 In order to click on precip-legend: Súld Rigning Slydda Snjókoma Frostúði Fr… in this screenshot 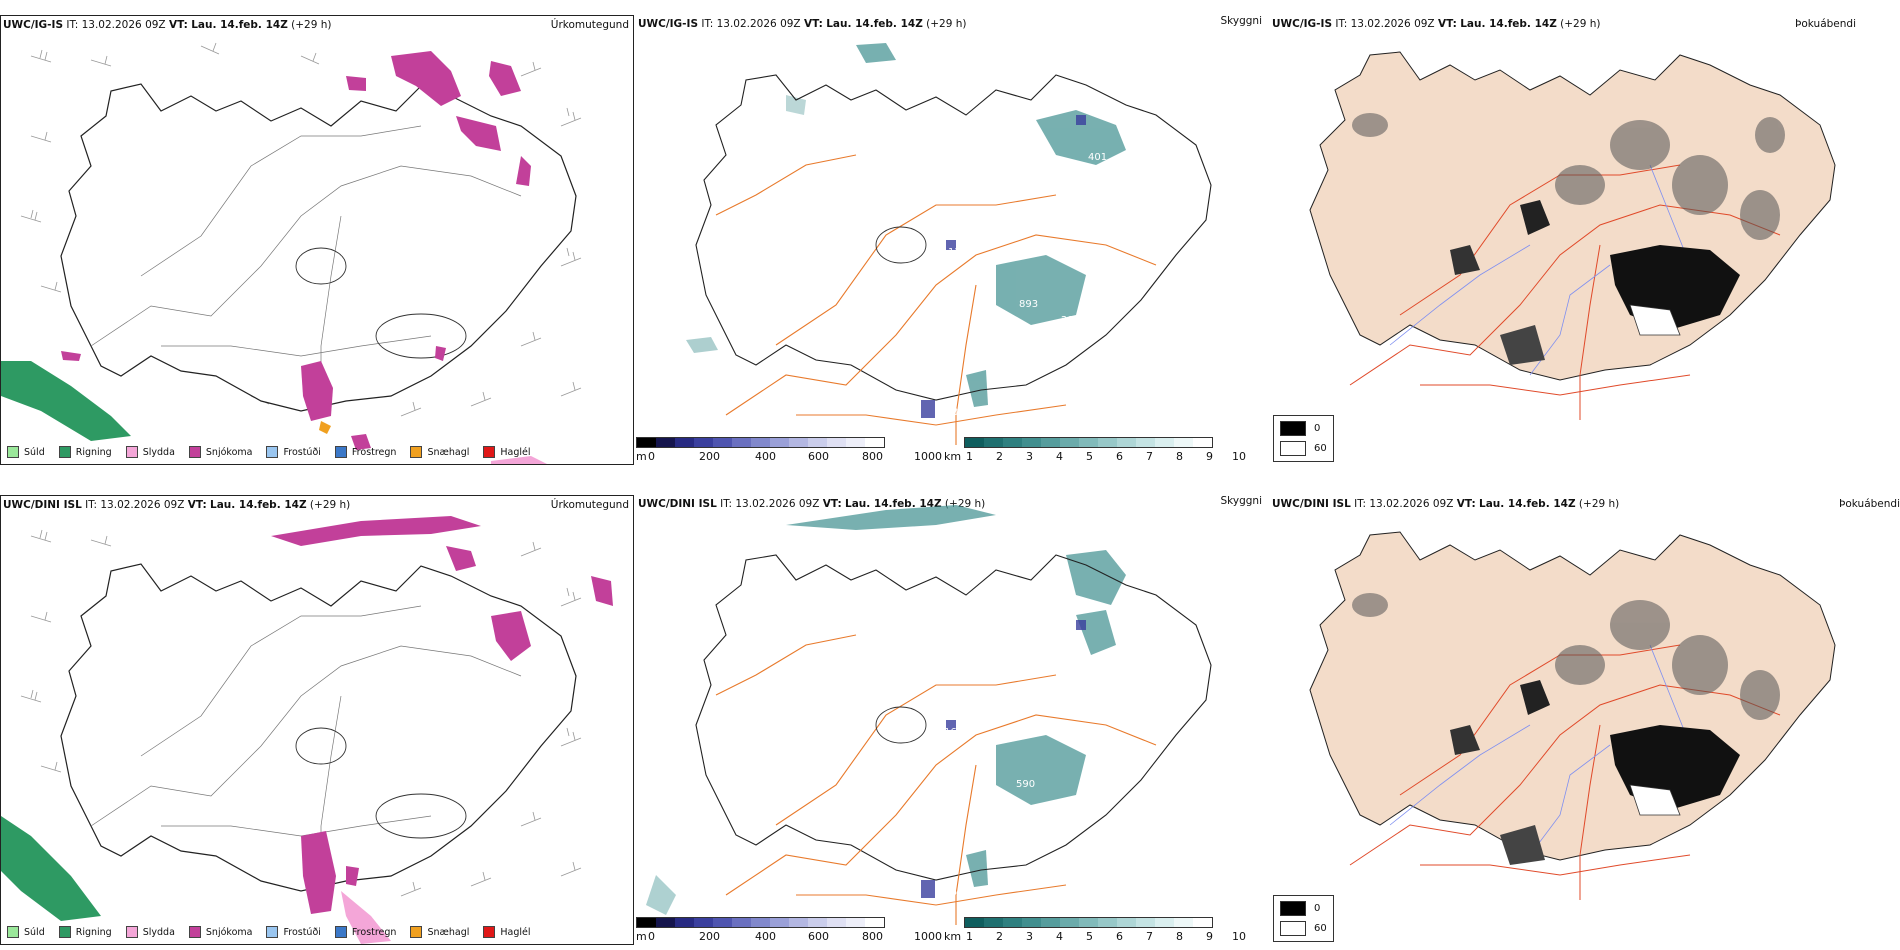, I will do `click(269, 452)`.